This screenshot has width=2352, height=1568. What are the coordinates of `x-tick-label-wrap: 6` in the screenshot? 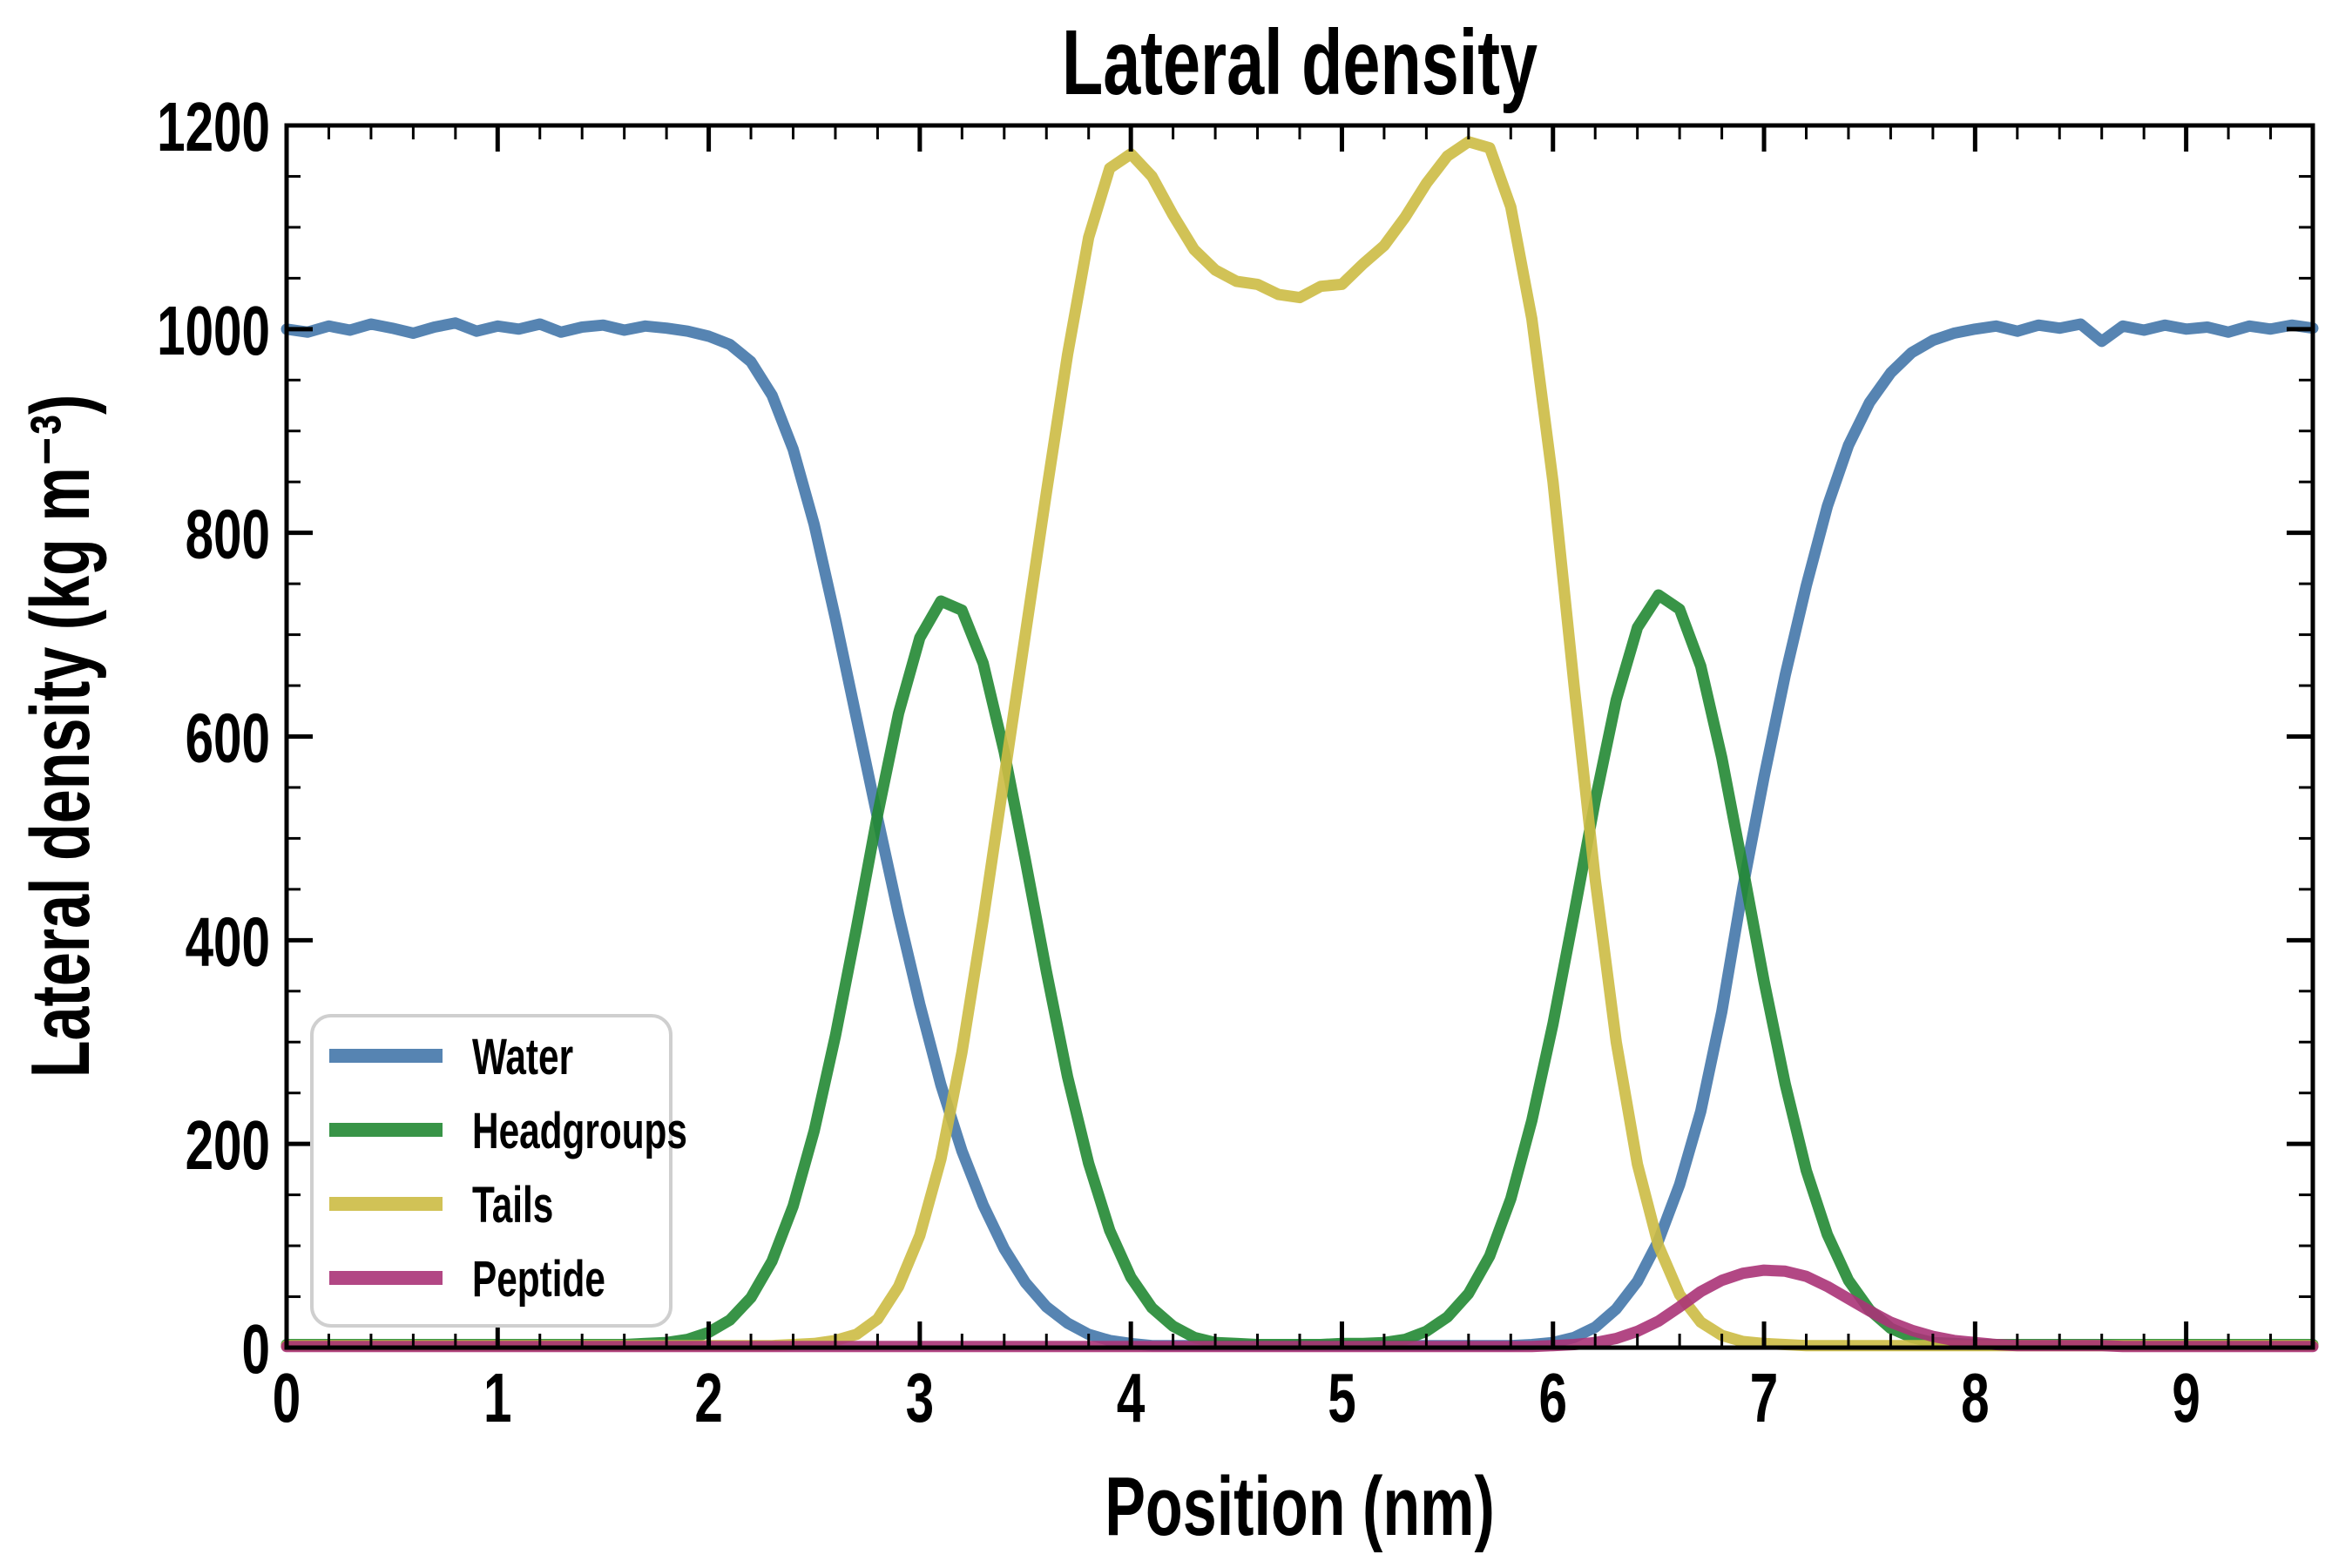 It's located at (1553, 1398).